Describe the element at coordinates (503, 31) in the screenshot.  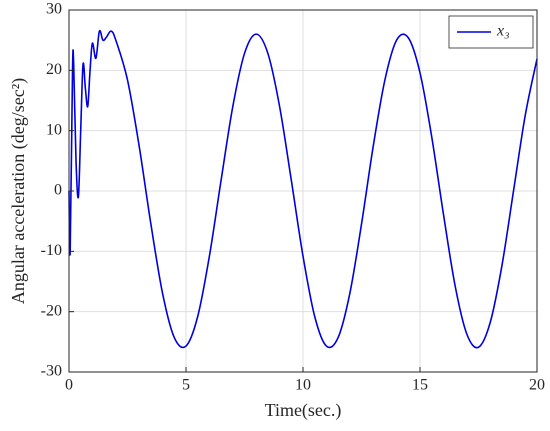
I see `legend-label: x₃` at that location.